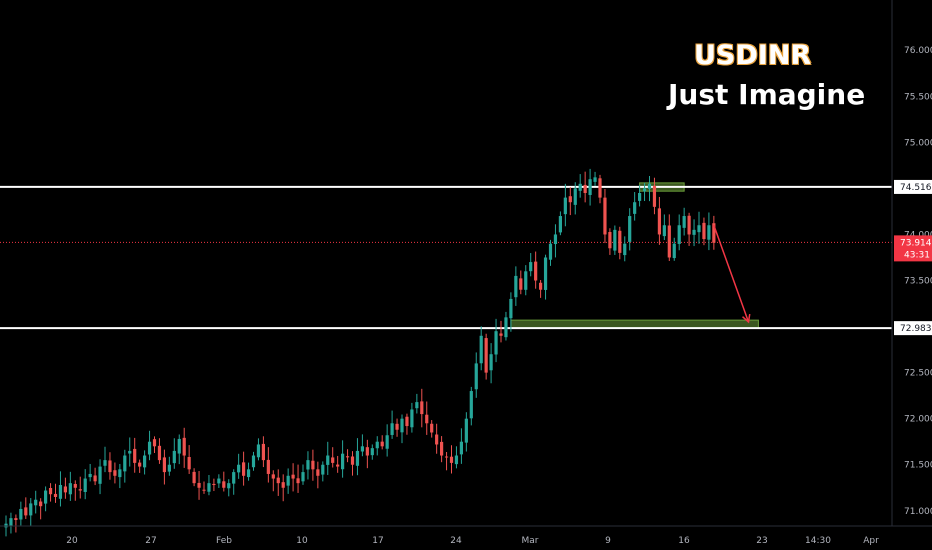  Describe the element at coordinates (753, 55) in the screenshot. I see `symbol-title: USDINR` at that location.